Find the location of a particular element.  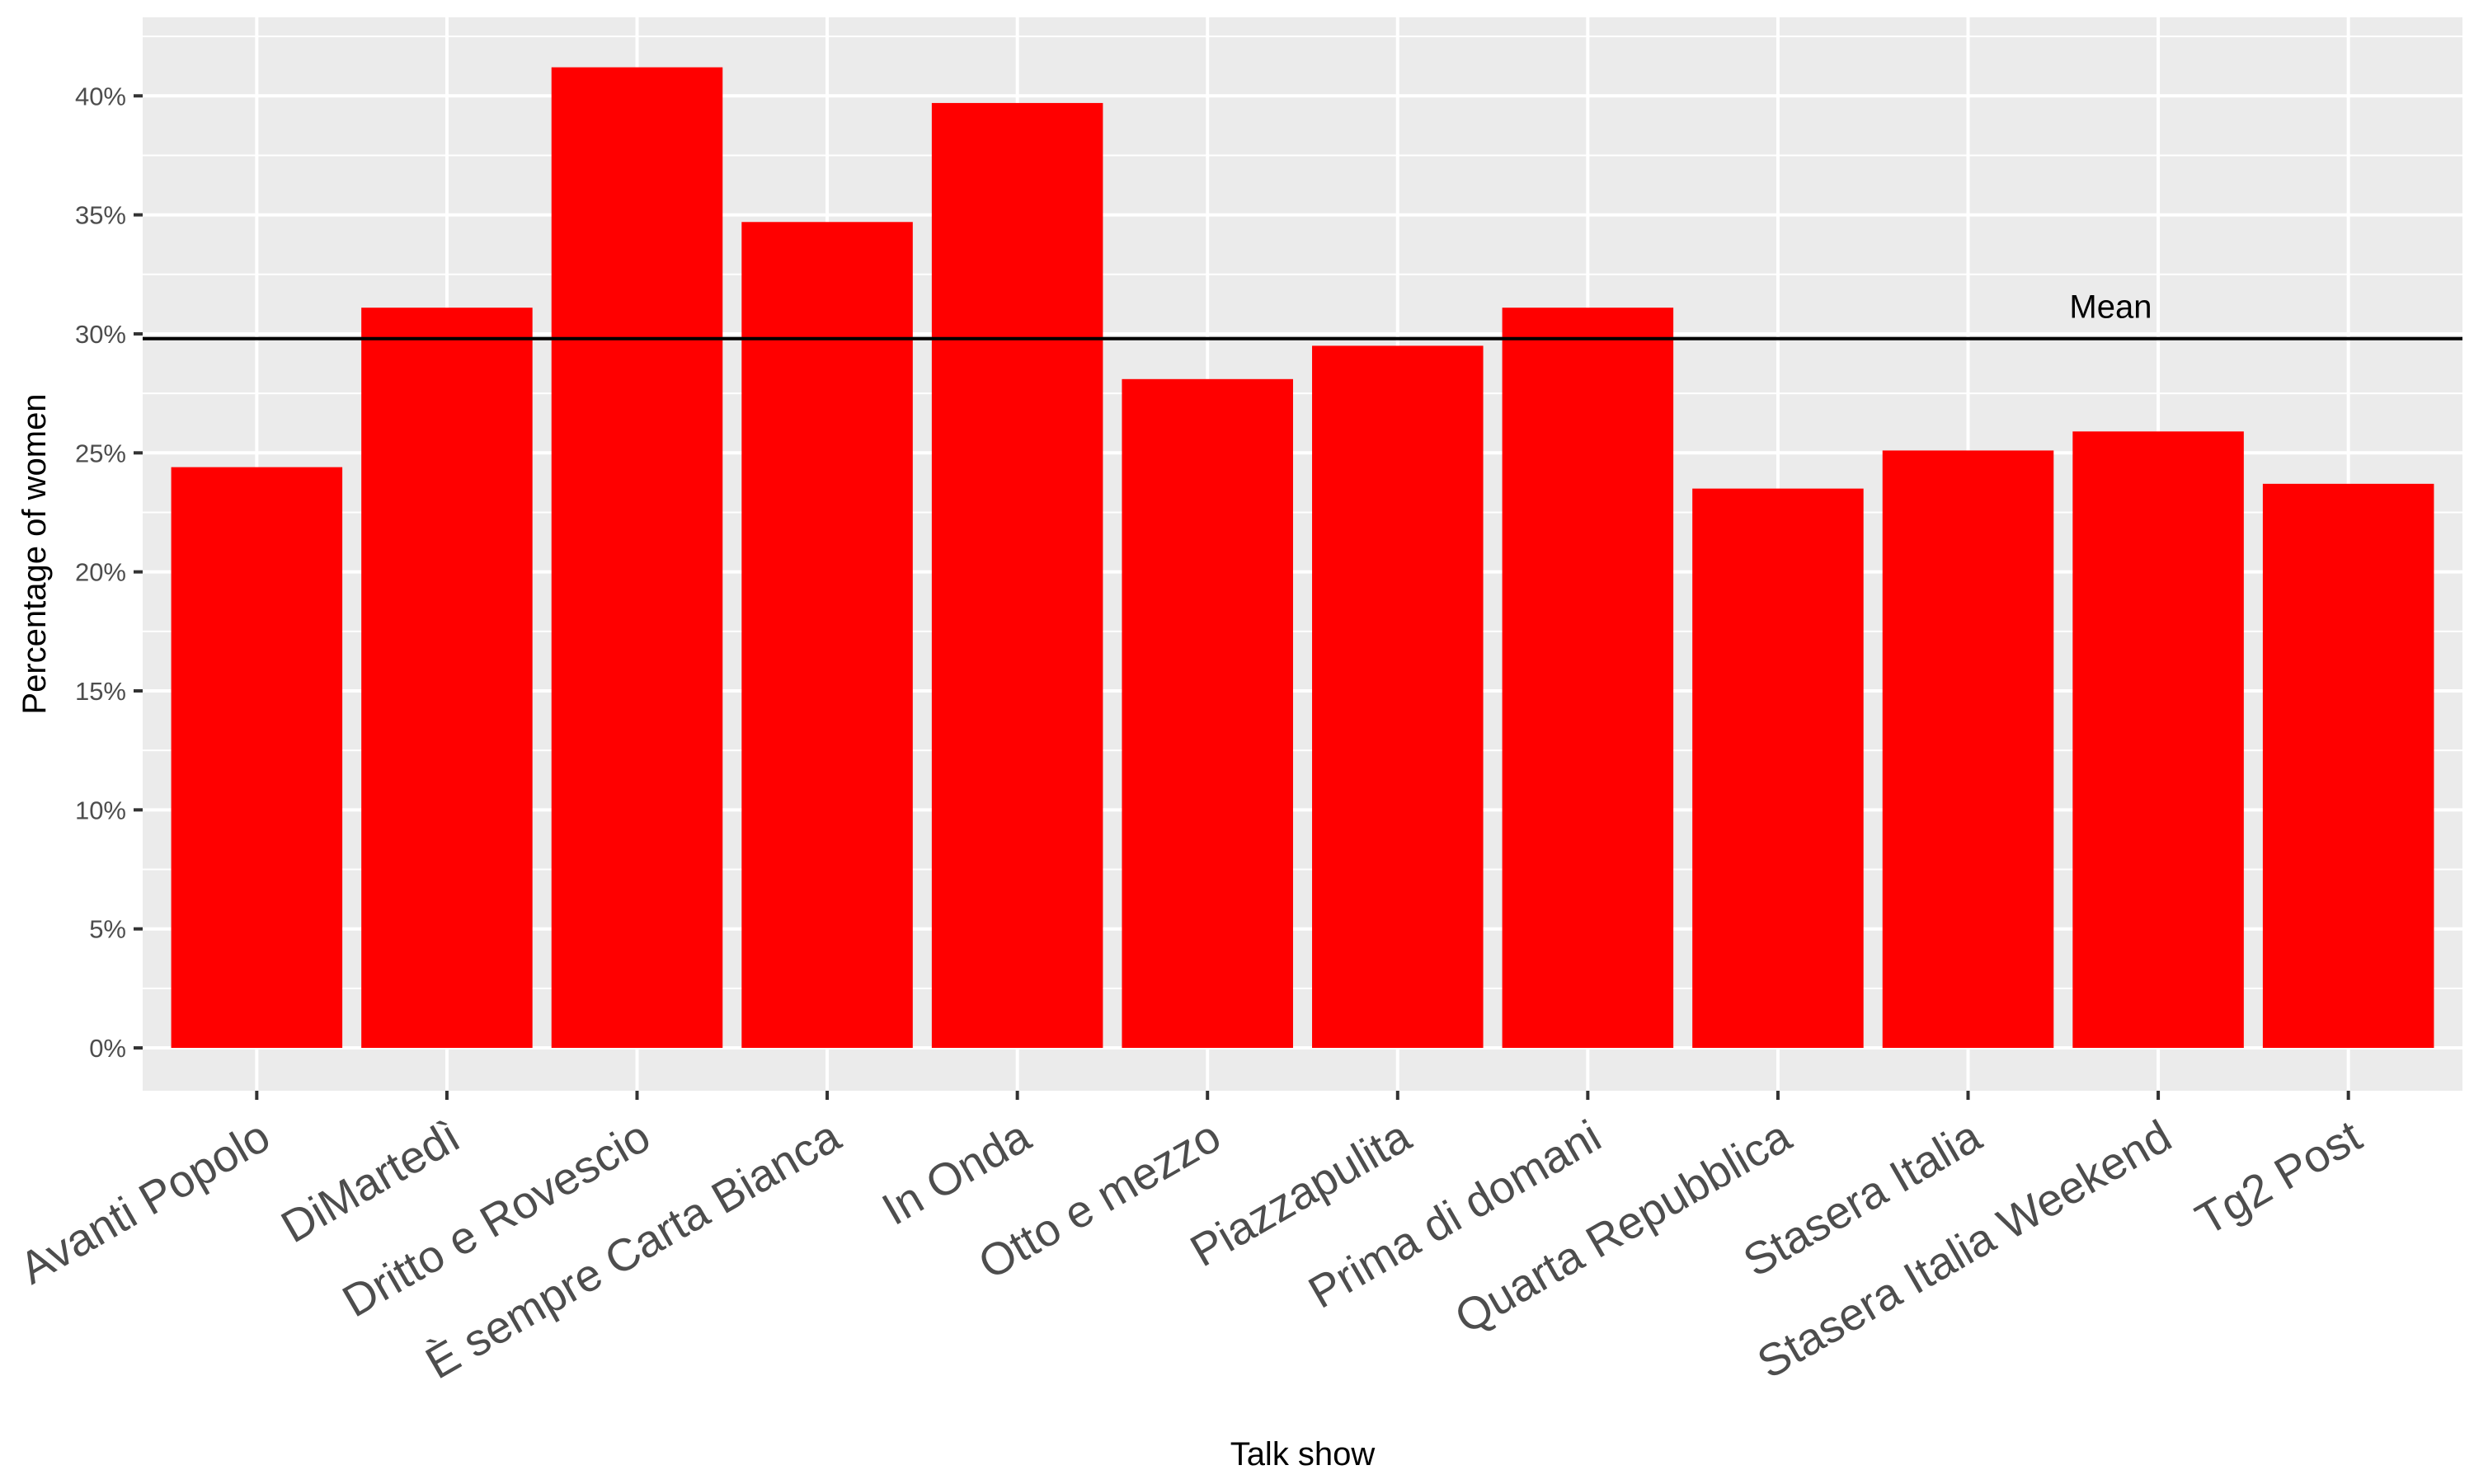

x-tick-label: Quarta Repubblica is located at coordinates (1623, 1226).